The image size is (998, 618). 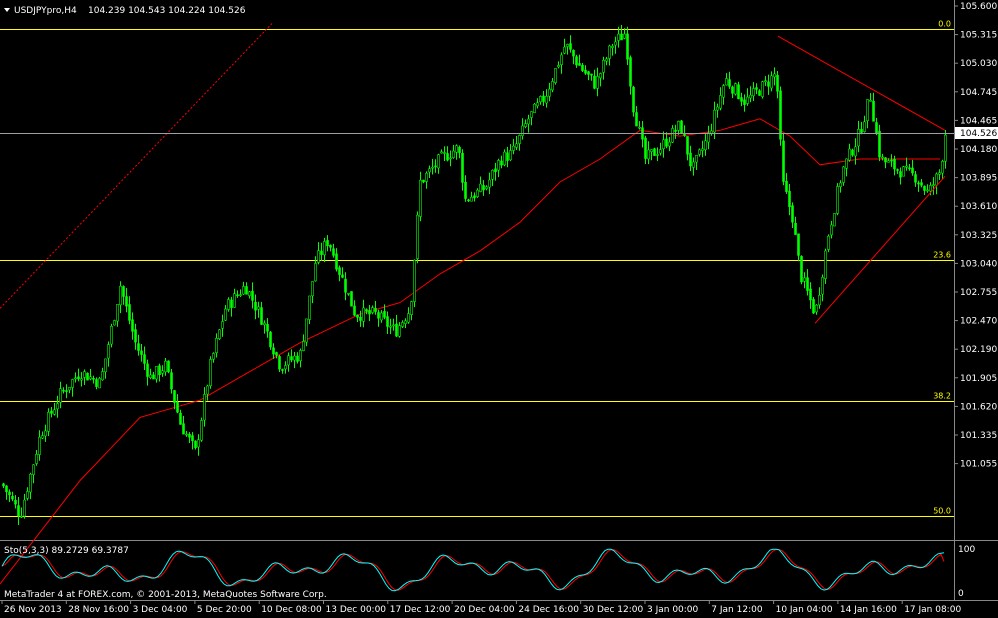 I want to click on time-label: 10 Dec 08:00, so click(x=291, y=610).